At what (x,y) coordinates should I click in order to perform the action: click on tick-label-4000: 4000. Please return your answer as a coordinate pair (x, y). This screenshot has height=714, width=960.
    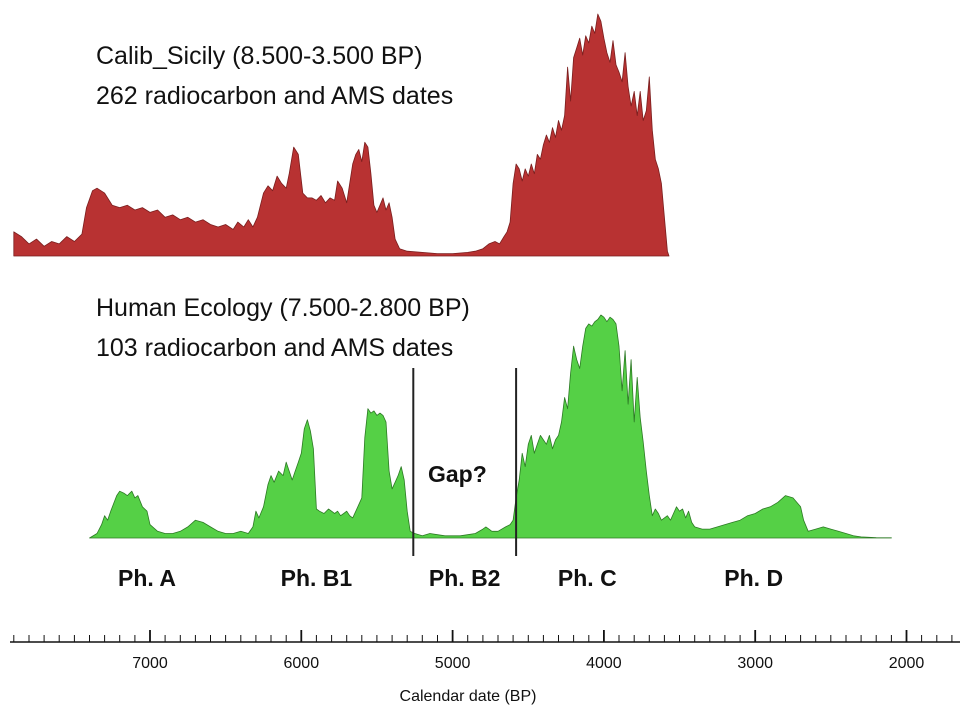
    Looking at the image, I should click on (604, 663).